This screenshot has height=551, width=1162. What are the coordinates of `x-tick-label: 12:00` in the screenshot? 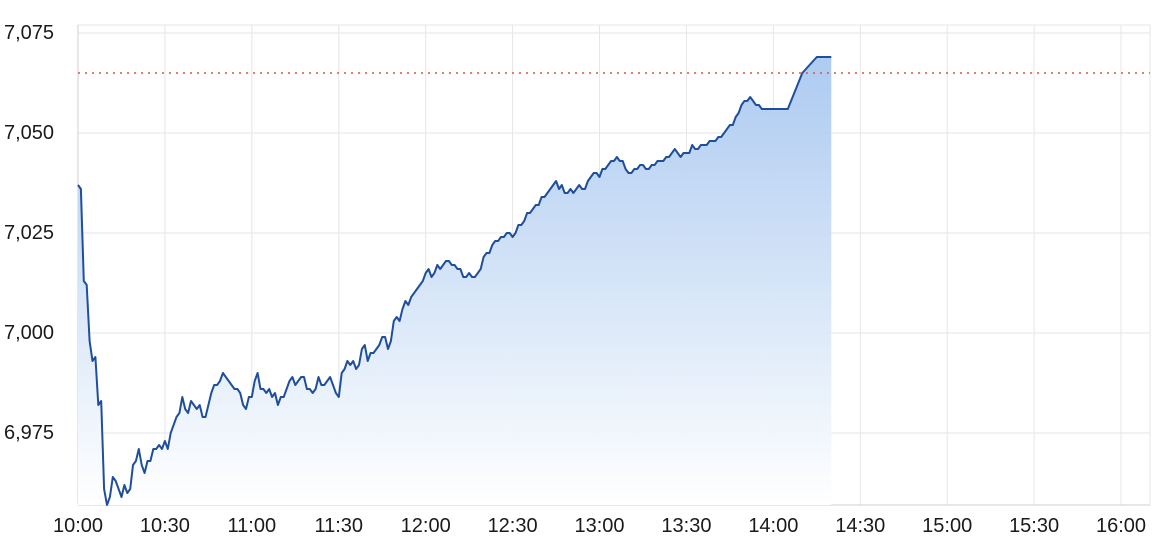 It's located at (426, 526).